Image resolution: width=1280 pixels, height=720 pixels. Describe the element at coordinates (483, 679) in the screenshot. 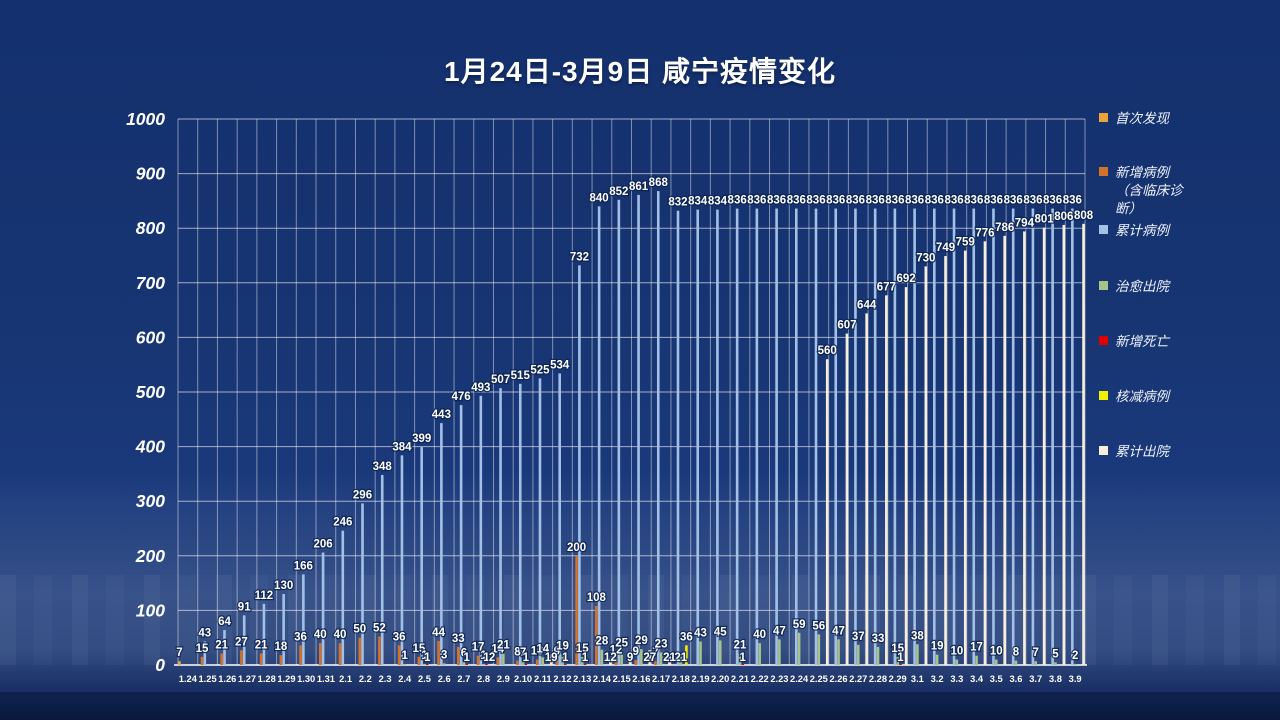

I see `svg-text: 2.8` at that location.